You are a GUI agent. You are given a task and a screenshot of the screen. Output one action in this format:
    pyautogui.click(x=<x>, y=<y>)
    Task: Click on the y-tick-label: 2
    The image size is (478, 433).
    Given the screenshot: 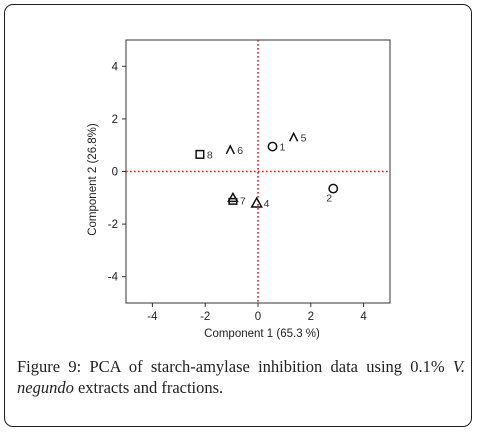 What is the action you would take?
    pyautogui.click(x=115, y=120)
    